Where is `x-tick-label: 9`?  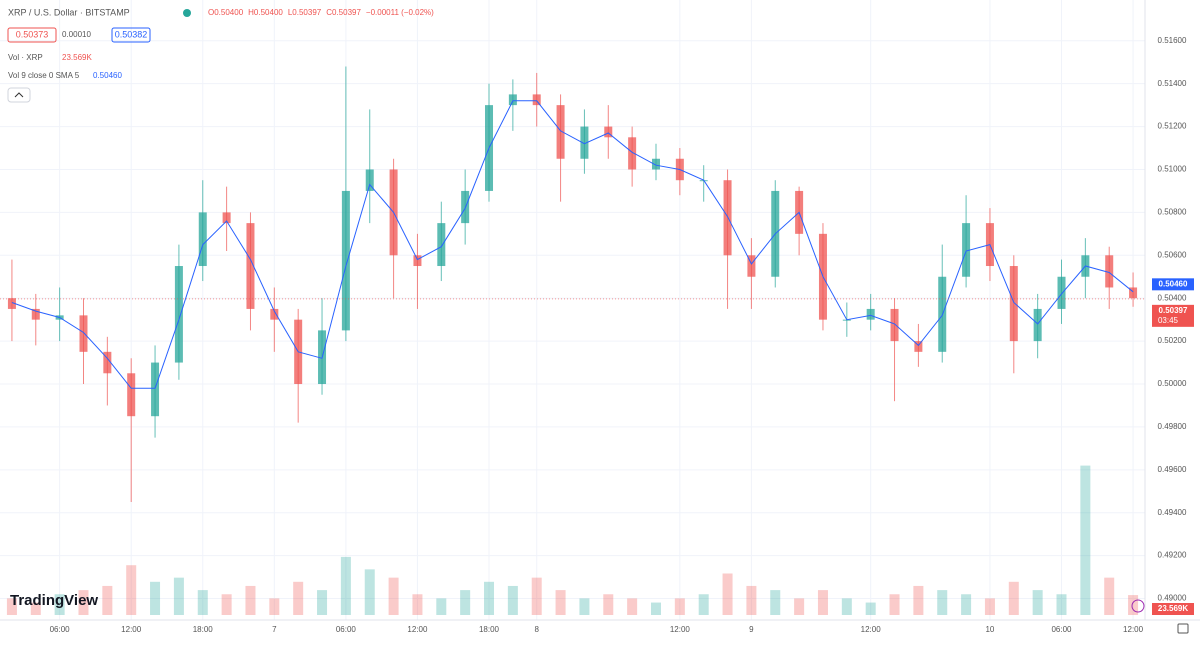
x-tick-label: 9 is located at coordinates (751, 629).